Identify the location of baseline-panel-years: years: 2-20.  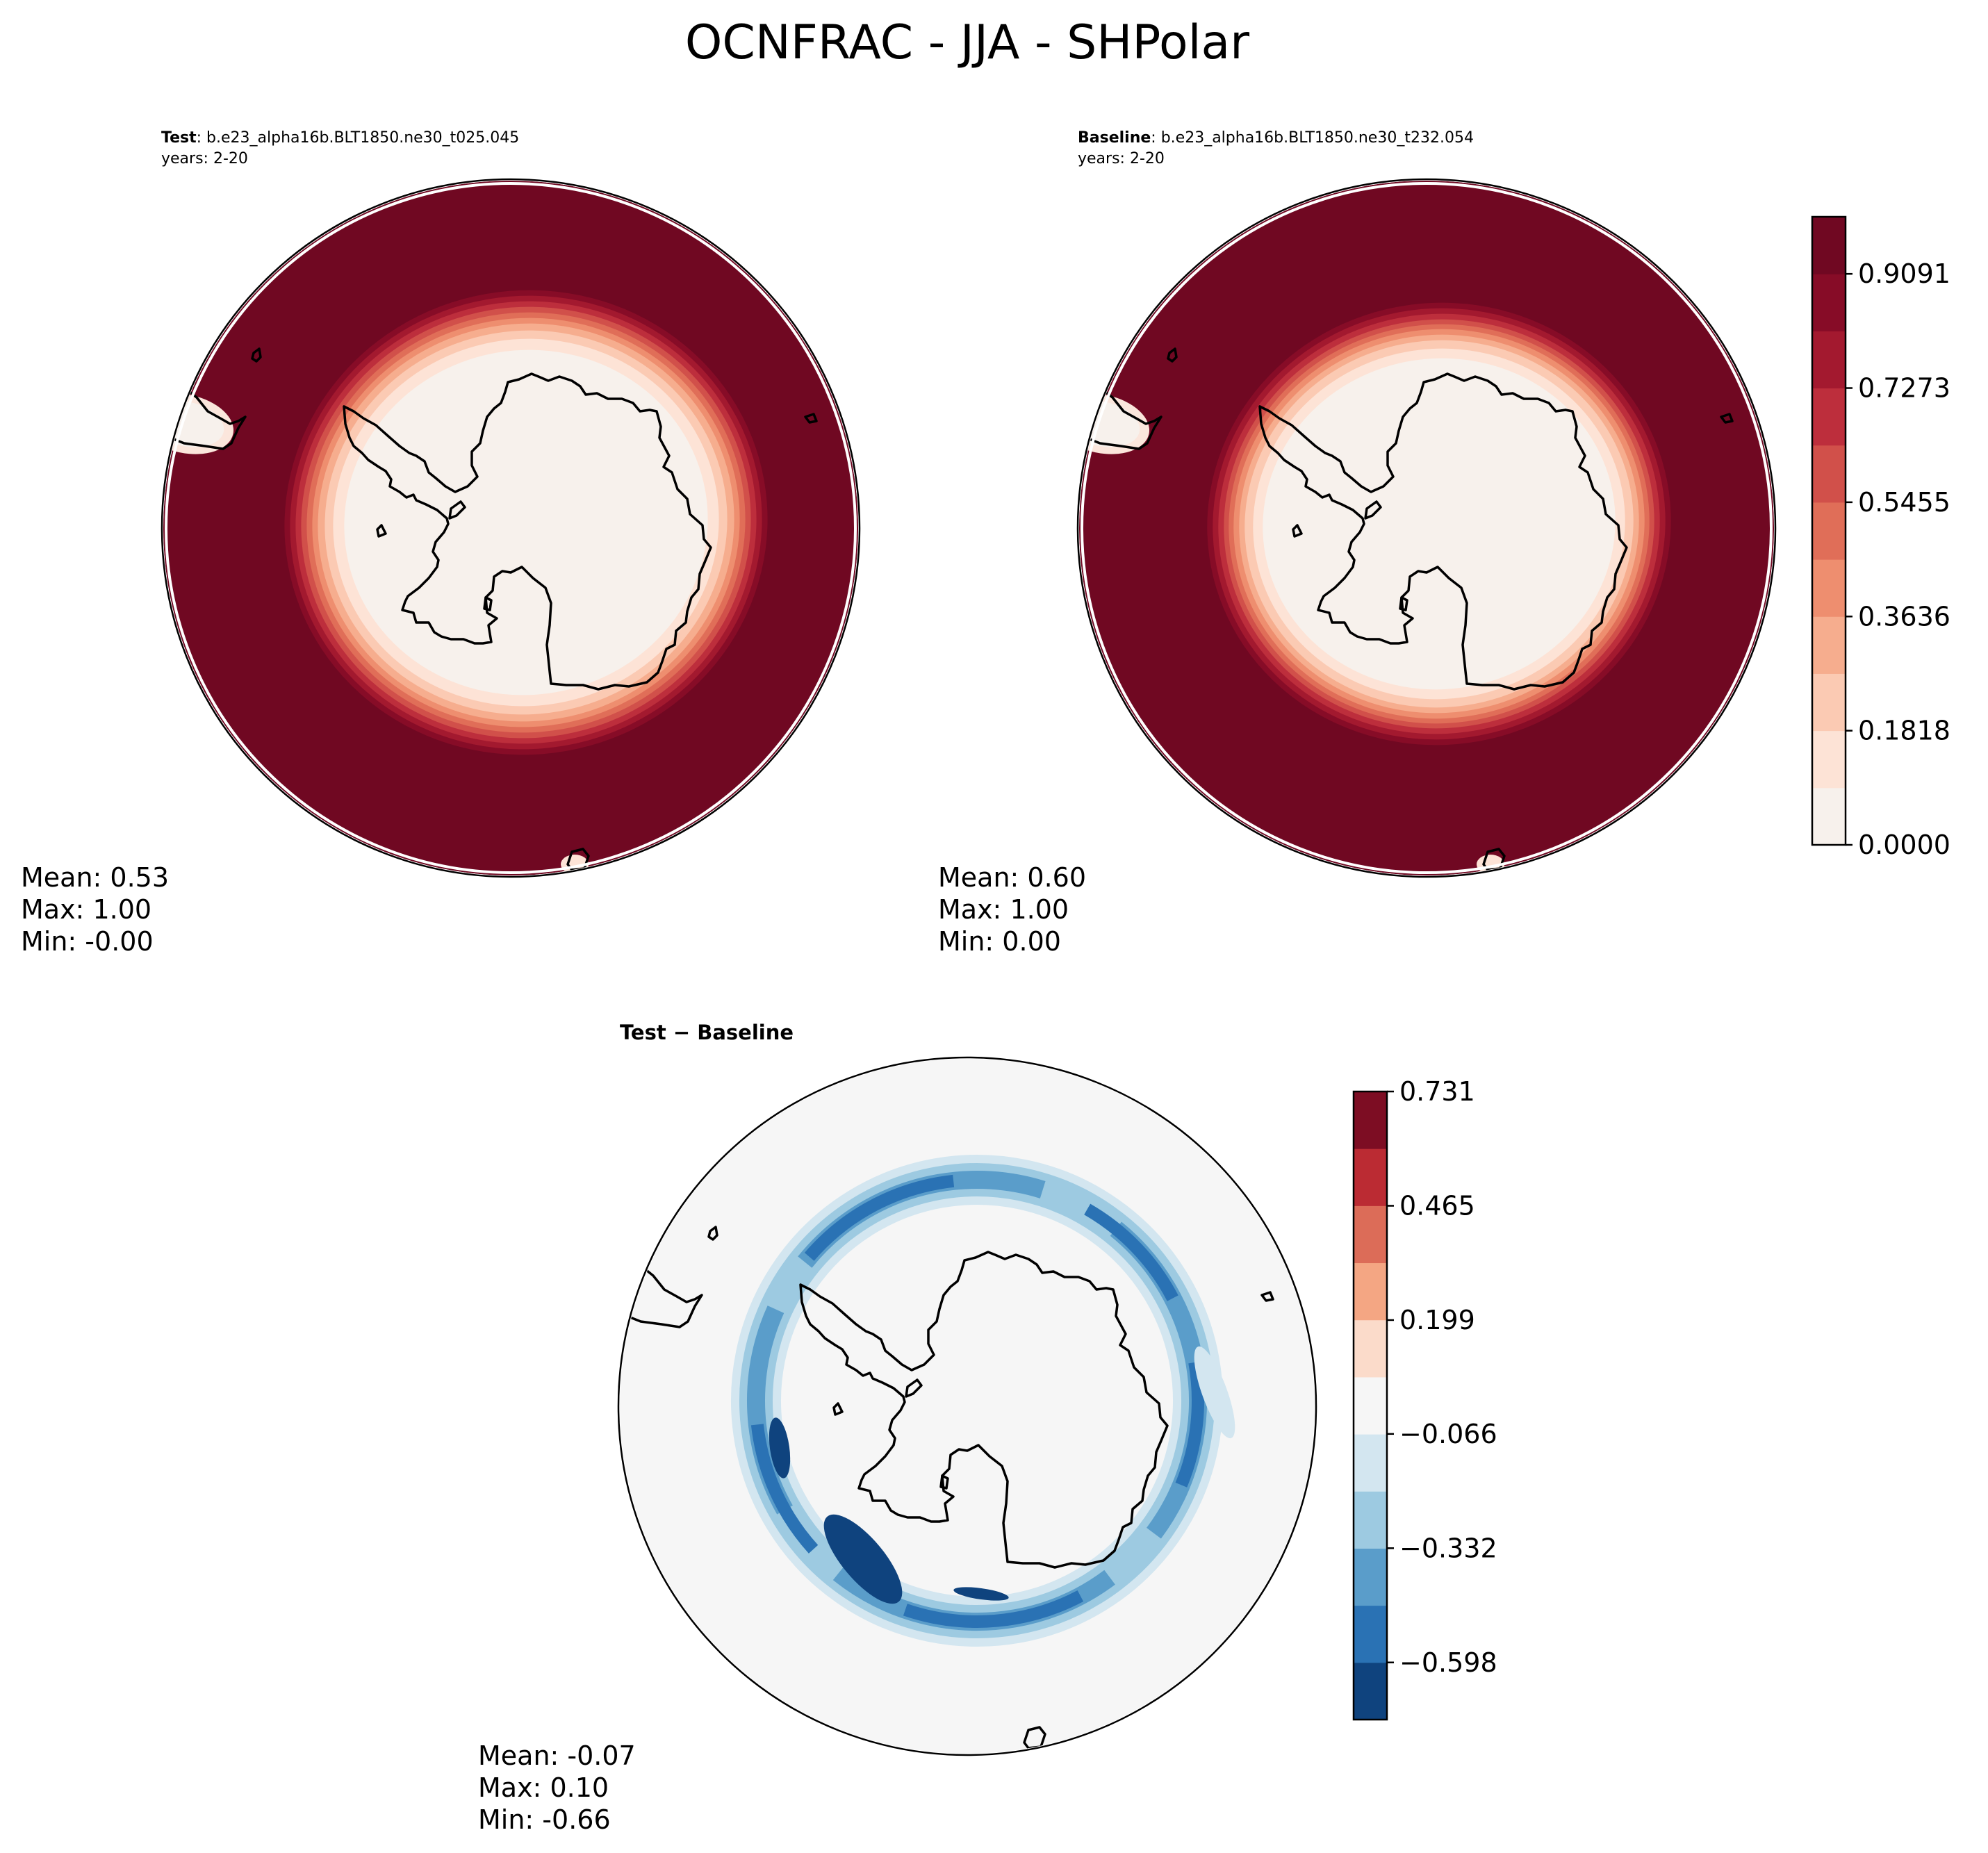
(1121, 158).